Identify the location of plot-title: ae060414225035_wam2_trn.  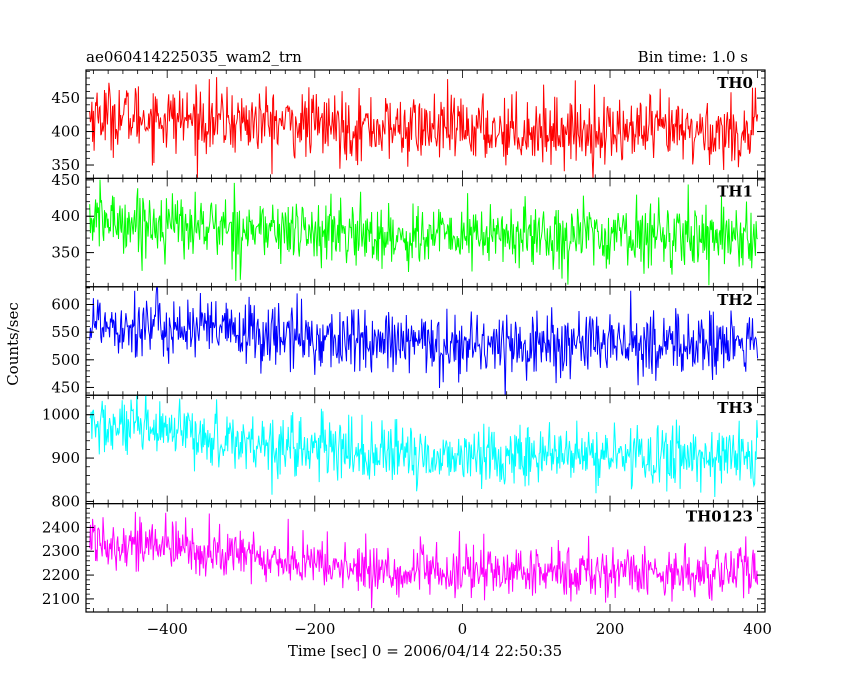
(194, 57).